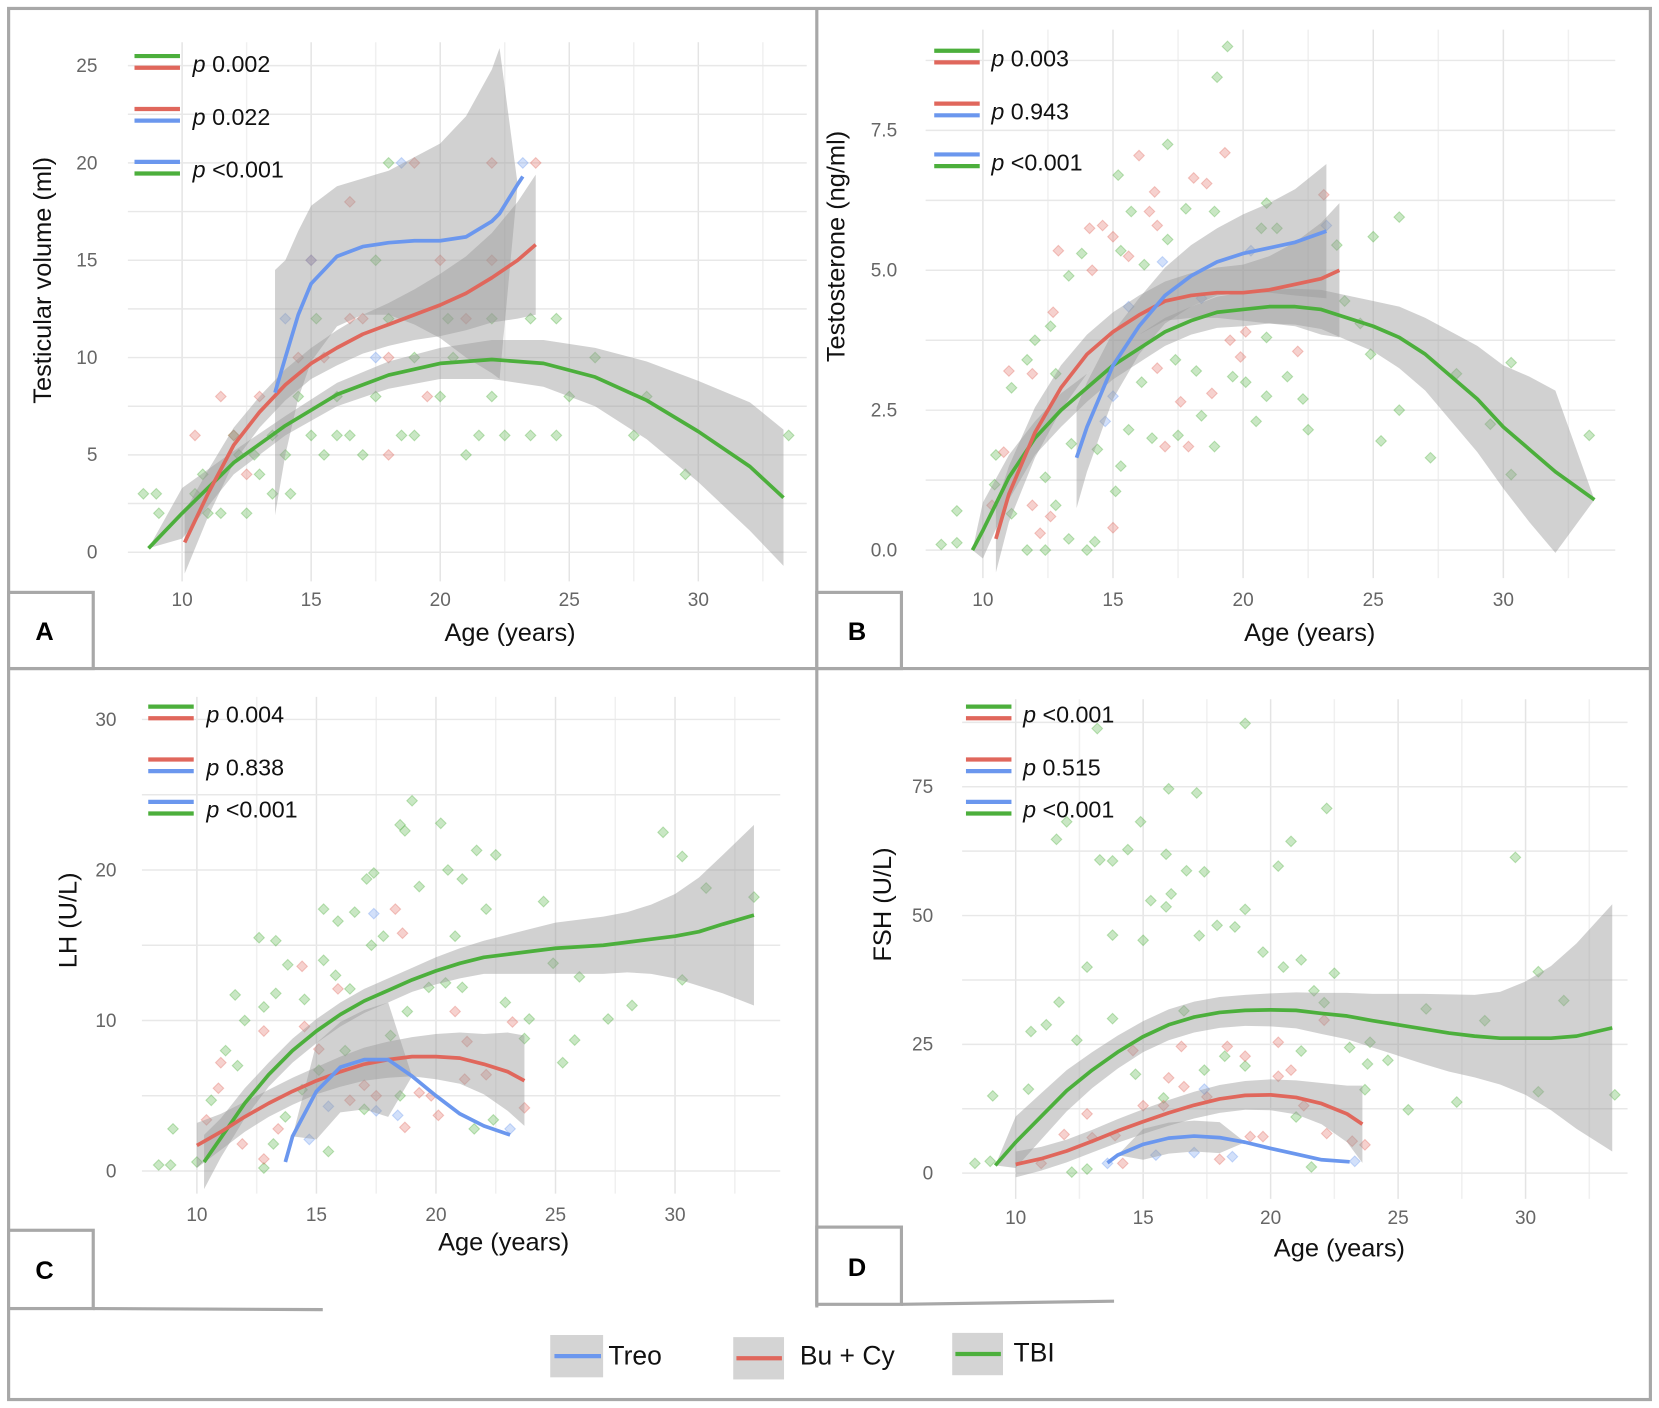 The height and width of the screenshot is (1408, 1659). Describe the element at coordinates (1001, 112) in the screenshot. I see `pvalue-entry: p 0.943` at that location.